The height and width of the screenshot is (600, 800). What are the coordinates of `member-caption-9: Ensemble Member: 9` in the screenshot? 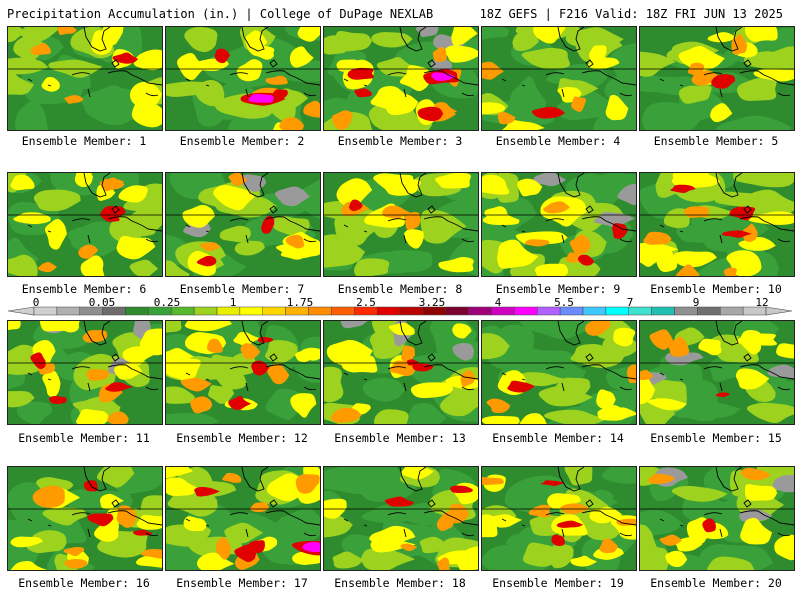 It's located at (558, 289).